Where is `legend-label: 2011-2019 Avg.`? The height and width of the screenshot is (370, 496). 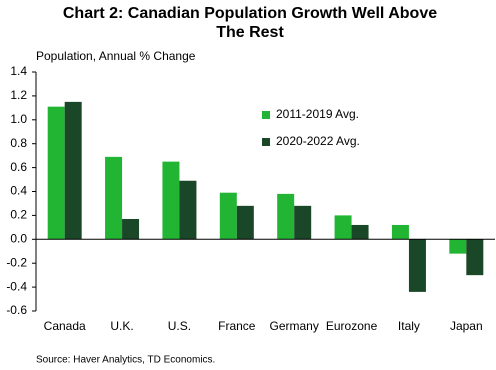 legend-label: 2011-2019 Avg. is located at coordinates (317, 114).